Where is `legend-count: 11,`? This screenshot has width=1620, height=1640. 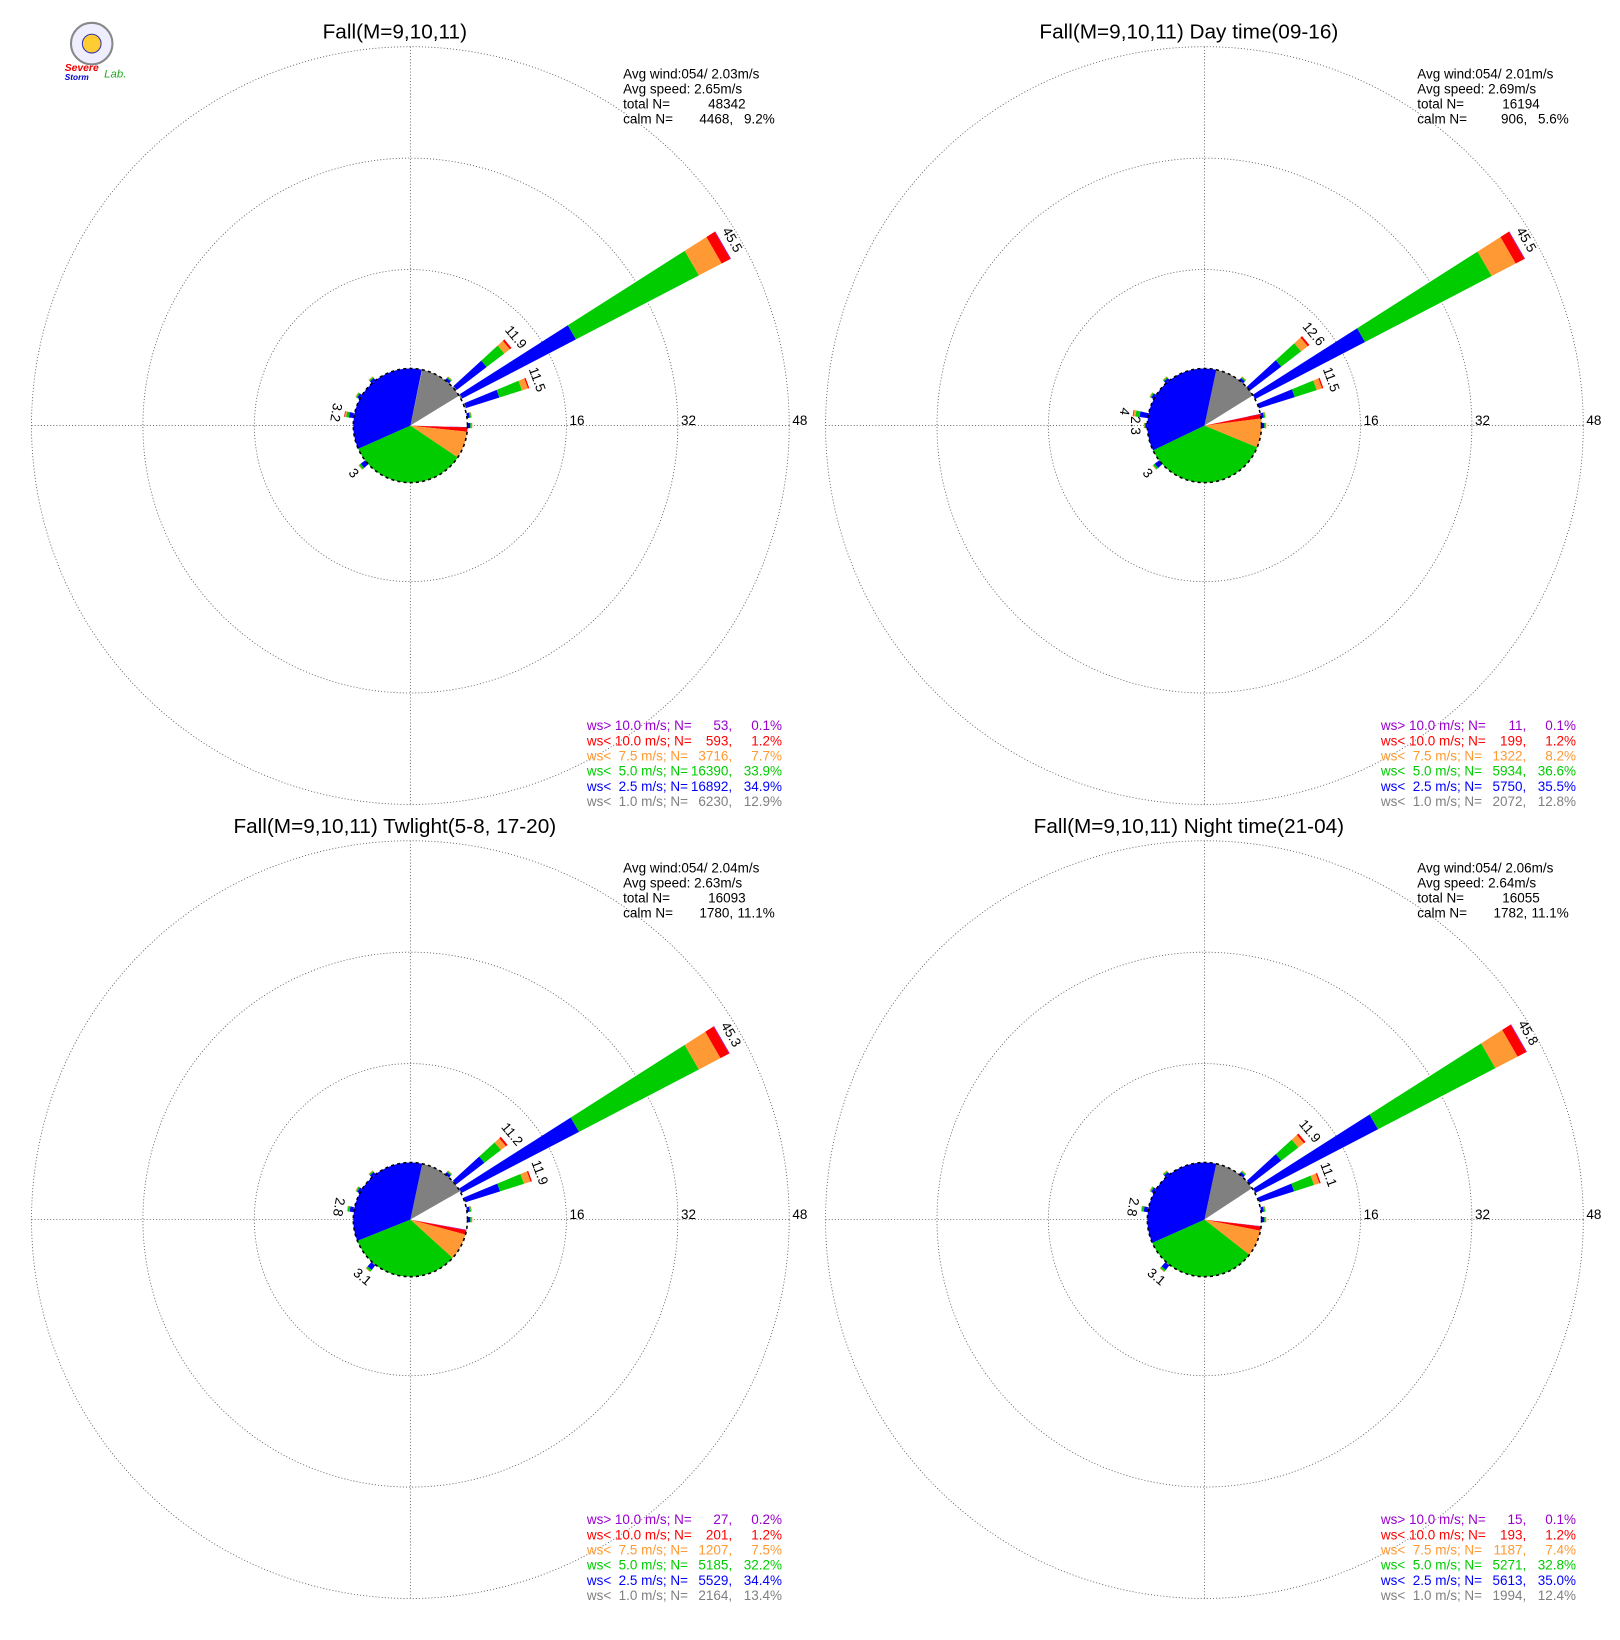 legend-count: 11, is located at coordinates (1517, 725).